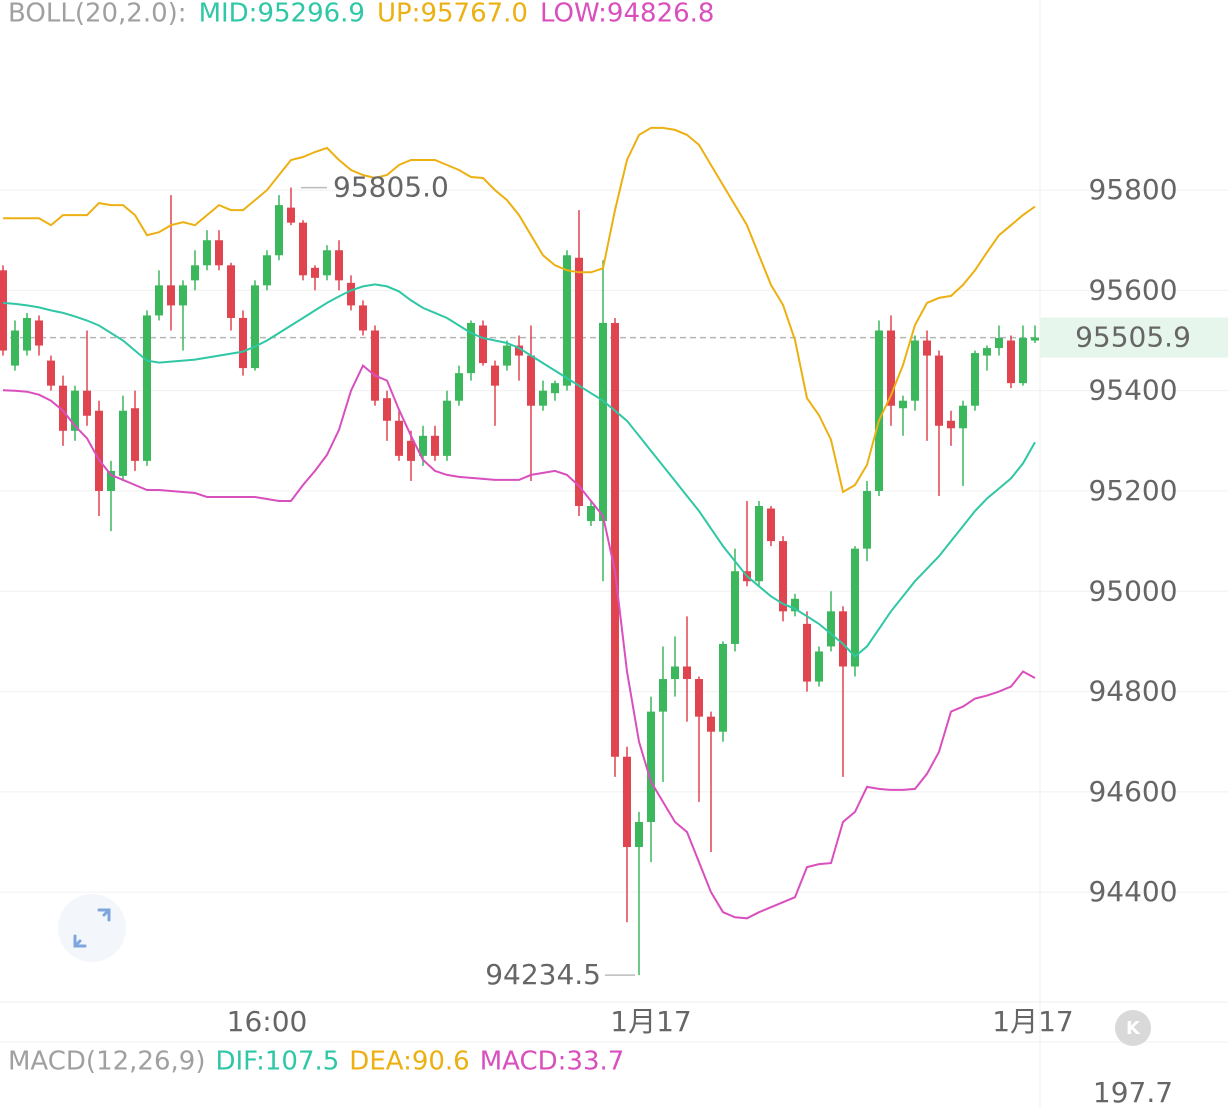 The image size is (1228, 1108). What do you see at coordinates (391, 187) in the screenshot?
I see `annotation-label: 95805.0` at bounding box center [391, 187].